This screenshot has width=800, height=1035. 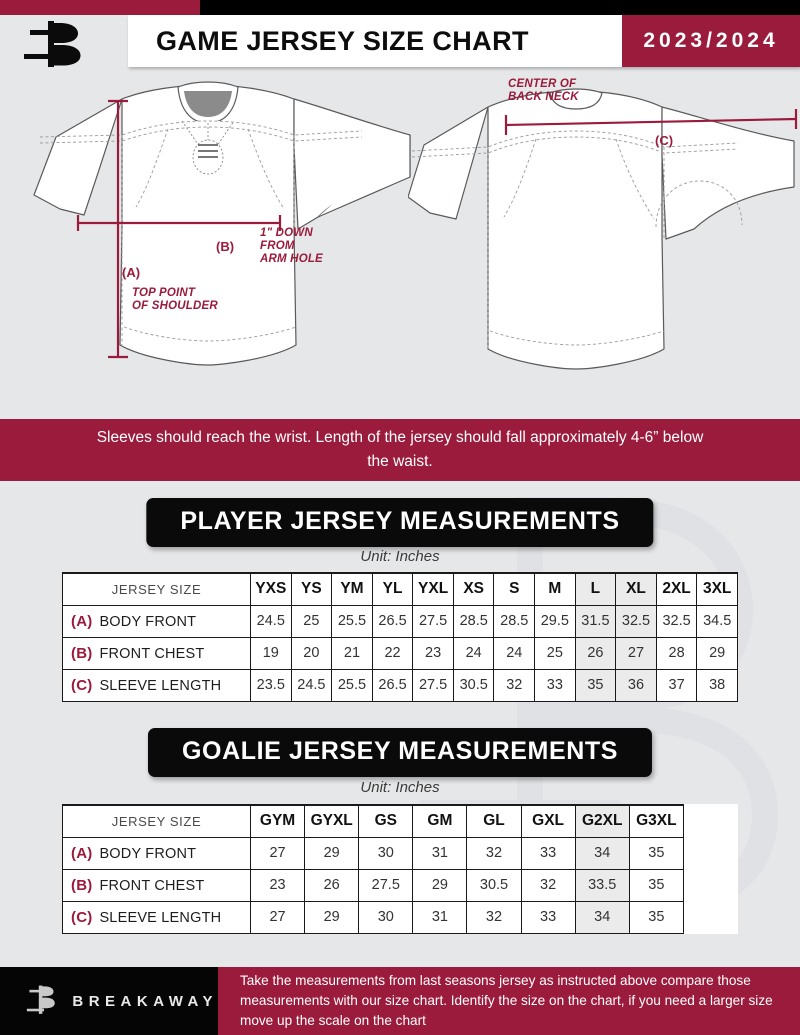 What do you see at coordinates (160, 917) in the screenshot?
I see `measurement-name: SLEEVE LENGTH` at bounding box center [160, 917].